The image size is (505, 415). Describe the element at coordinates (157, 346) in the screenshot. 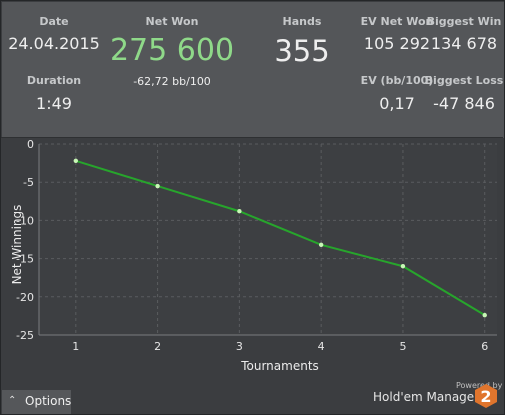

I see `x-tick-label: 2` at that location.